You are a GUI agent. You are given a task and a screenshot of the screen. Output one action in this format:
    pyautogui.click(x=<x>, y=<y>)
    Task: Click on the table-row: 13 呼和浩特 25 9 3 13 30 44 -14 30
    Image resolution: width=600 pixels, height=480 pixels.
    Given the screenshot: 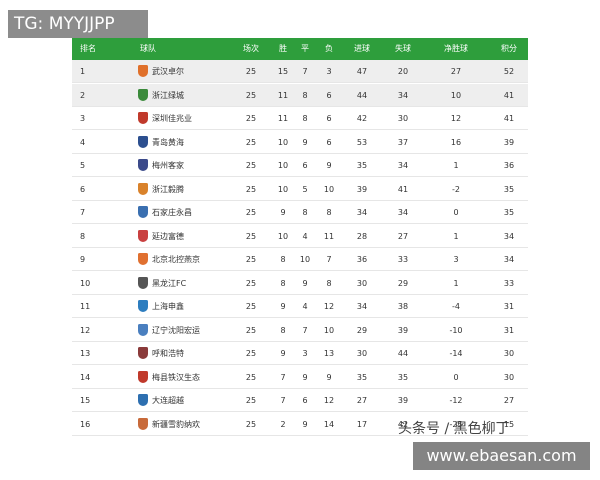 What is the action you would take?
    pyautogui.click(x=300, y=353)
    